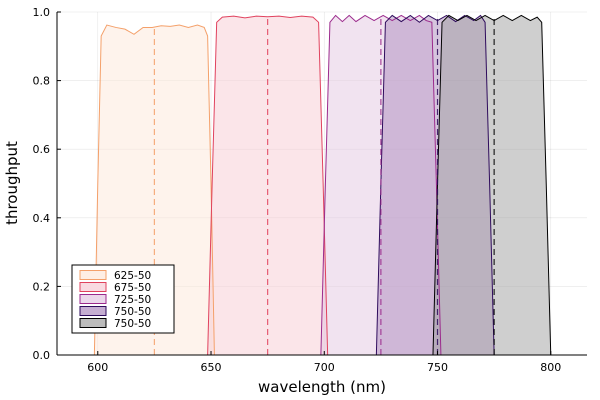 This screenshot has height=400, width=600. I want to click on x-tick-label: 800, so click(550, 367).